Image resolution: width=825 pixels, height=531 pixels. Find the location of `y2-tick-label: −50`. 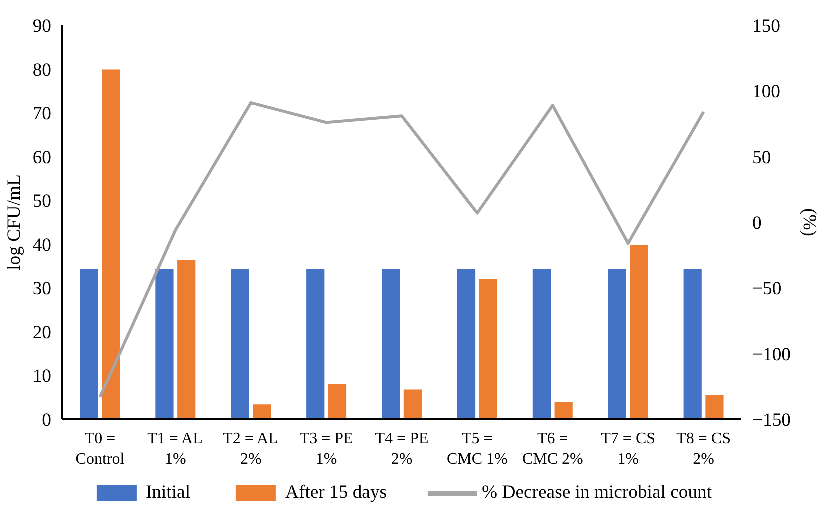

y2-tick-label: −50 is located at coordinates (767, 289).